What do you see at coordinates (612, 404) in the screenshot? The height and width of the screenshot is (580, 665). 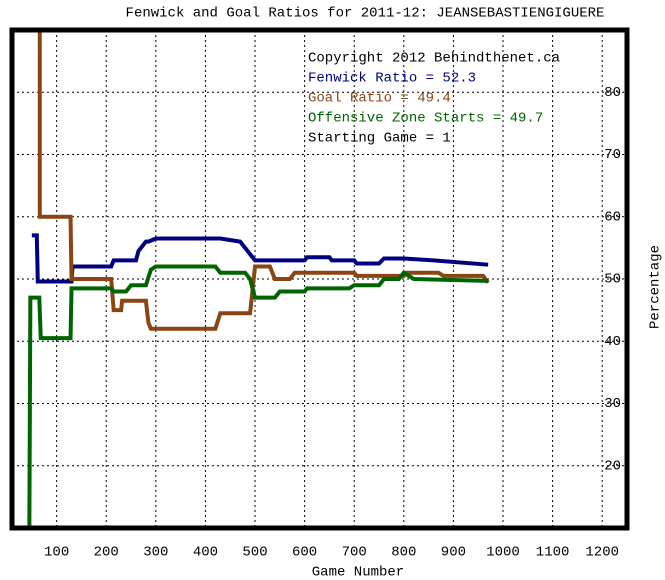 I see `y-tick-label: 30` at bounding box center [612, 404].